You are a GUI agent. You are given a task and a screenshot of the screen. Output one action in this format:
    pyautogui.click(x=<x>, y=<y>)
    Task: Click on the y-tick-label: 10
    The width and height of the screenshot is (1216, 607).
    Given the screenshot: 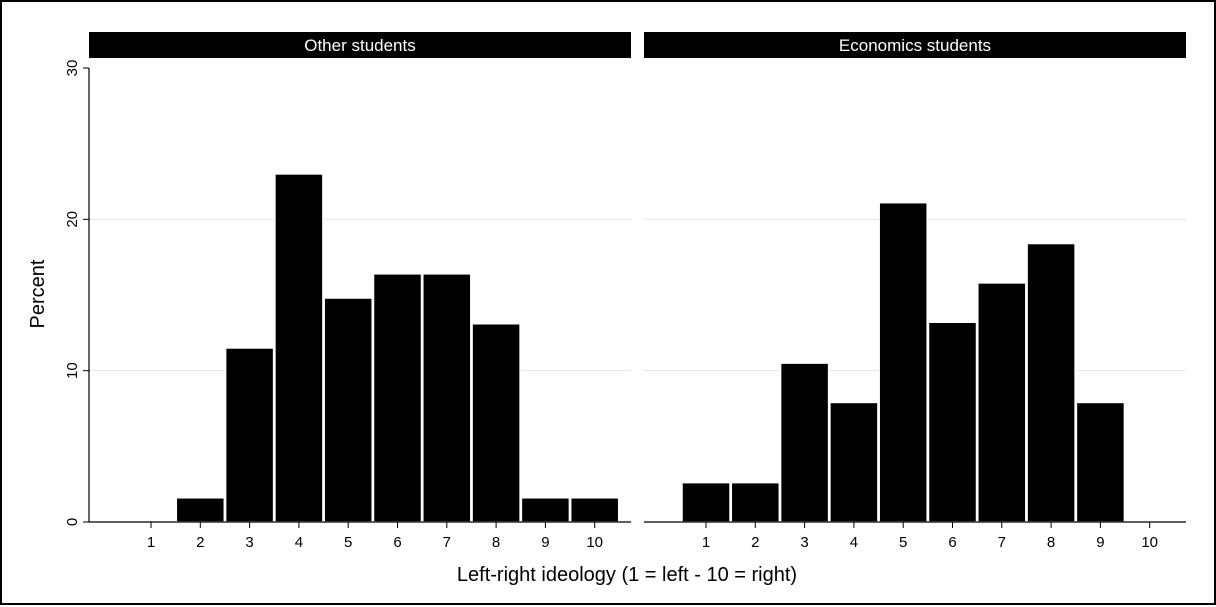 What is the action you would take?
    pyautogui.click(x=72, y=370)
    